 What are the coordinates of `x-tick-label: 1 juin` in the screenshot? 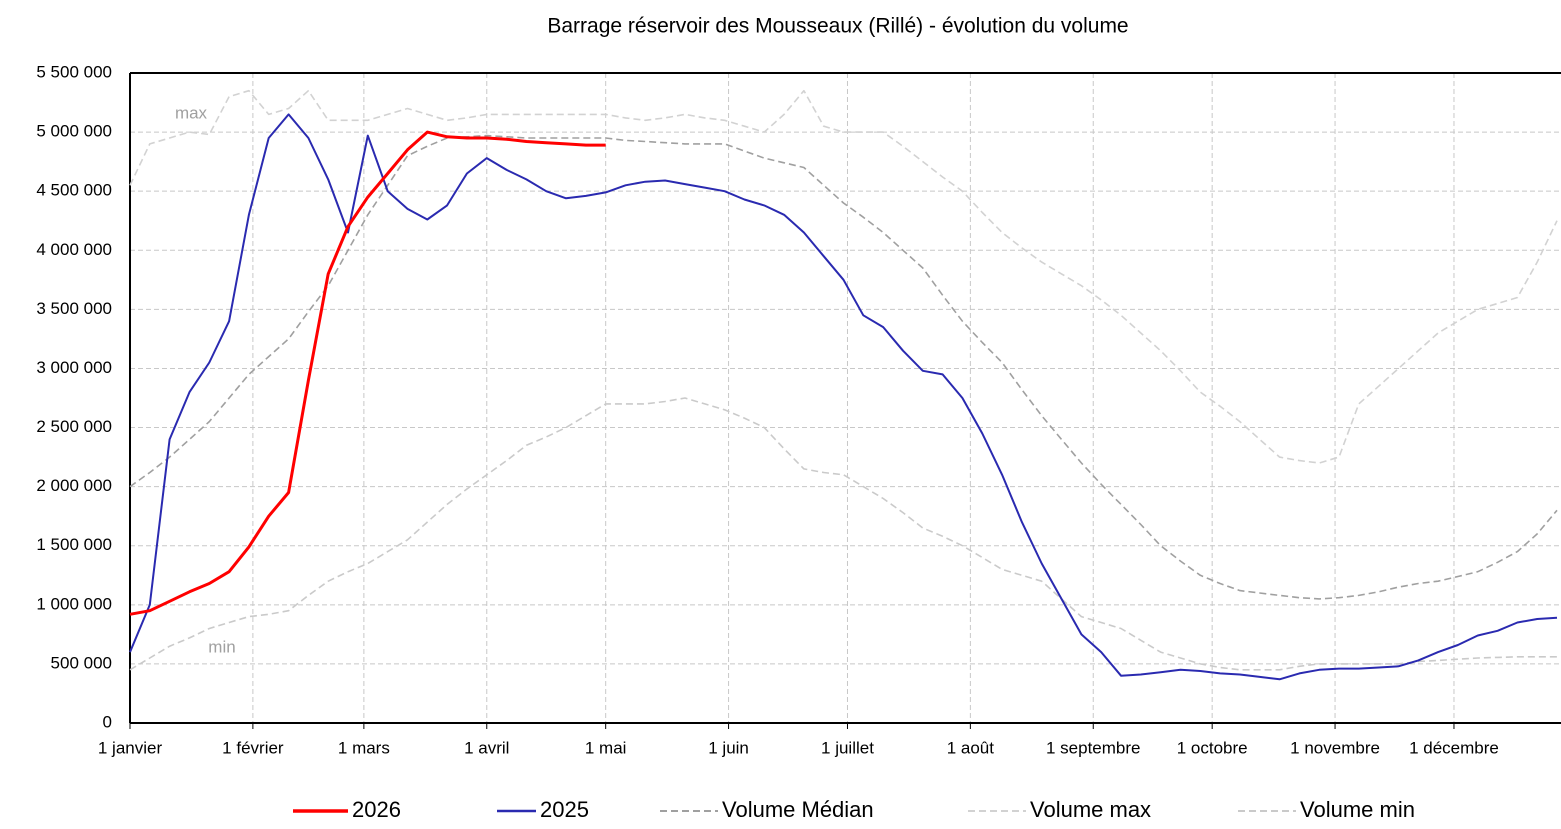 It's located at (728, 747).